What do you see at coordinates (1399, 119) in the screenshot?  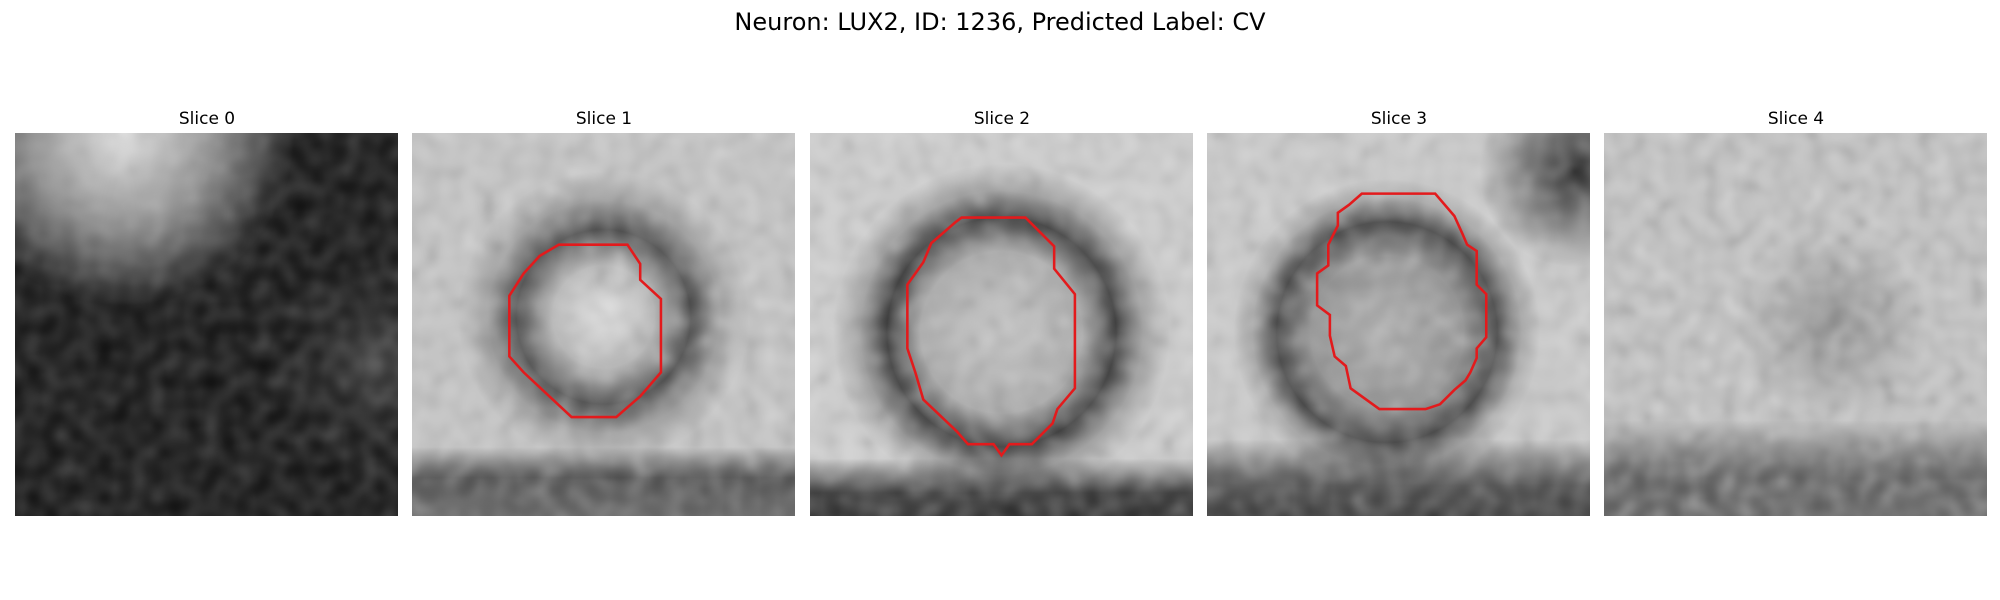 I see `slice-title-3: Slice 3` at bounding box center [1399, 119].